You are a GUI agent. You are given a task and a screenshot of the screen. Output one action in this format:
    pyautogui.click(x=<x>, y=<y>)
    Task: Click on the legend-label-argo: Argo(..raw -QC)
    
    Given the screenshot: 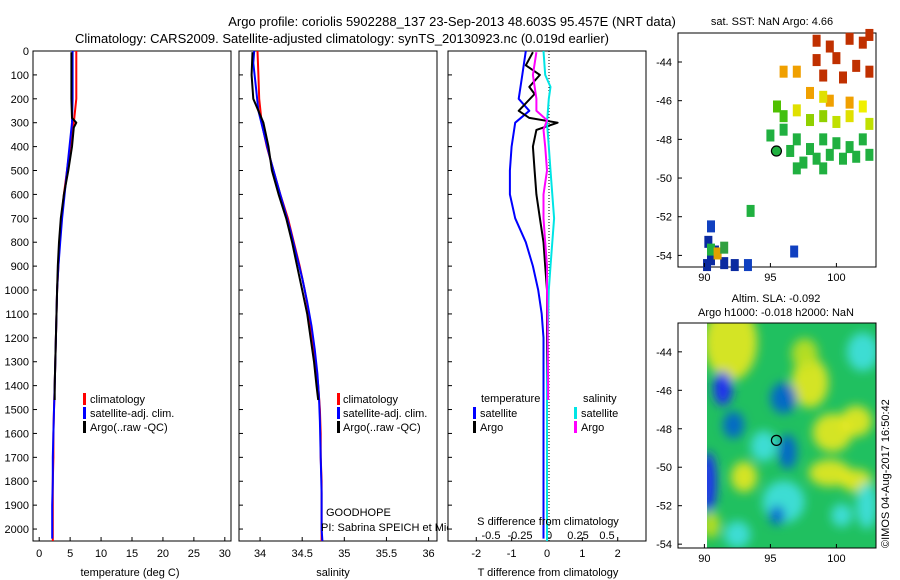 What is the action you would take?
    pyautogui.click(x=129, y=428)
    